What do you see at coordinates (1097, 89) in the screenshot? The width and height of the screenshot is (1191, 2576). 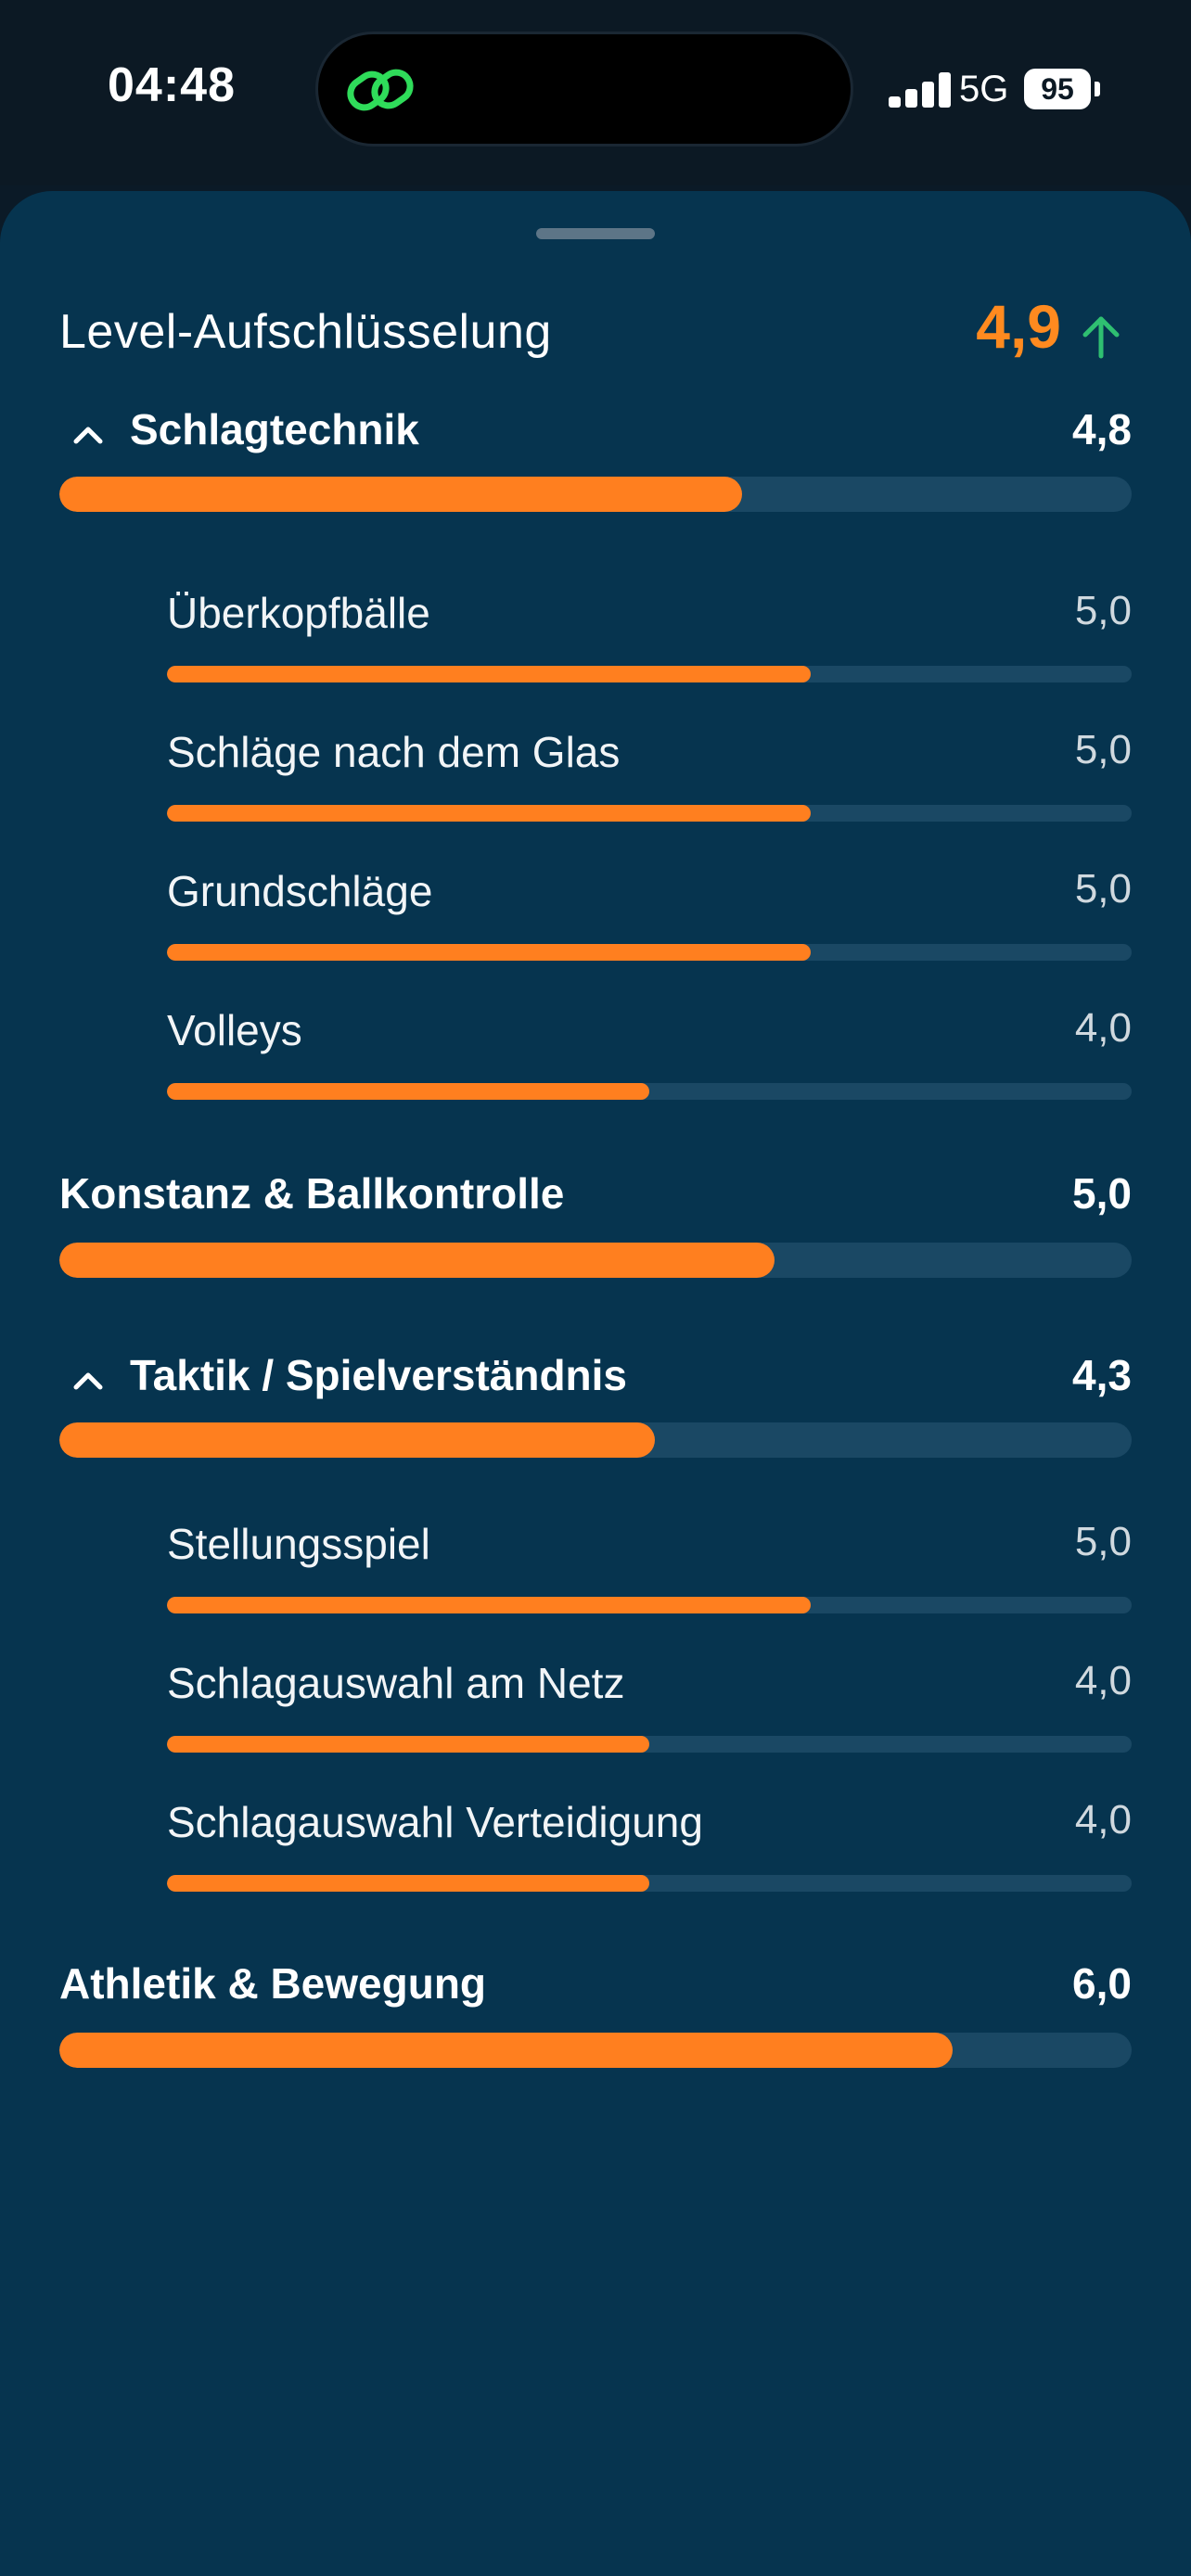 I see `battery-tip` at bounding box center [1097, 89].